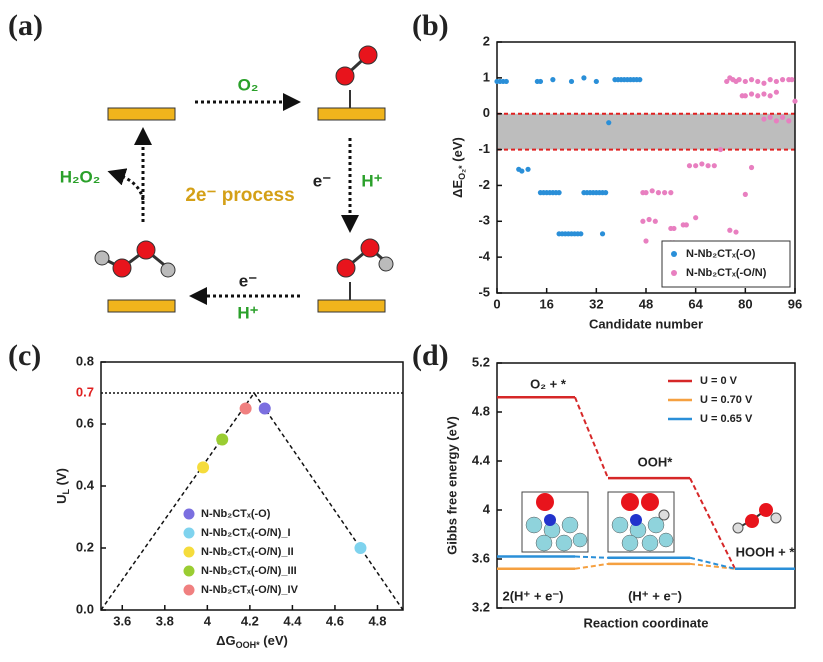 This screenshot has height=662, width=823. What do you see at coordinates (726, 419) in the screenshot?
I see `legend-label: U = 0.65 V` at bounding box center [726, 419].